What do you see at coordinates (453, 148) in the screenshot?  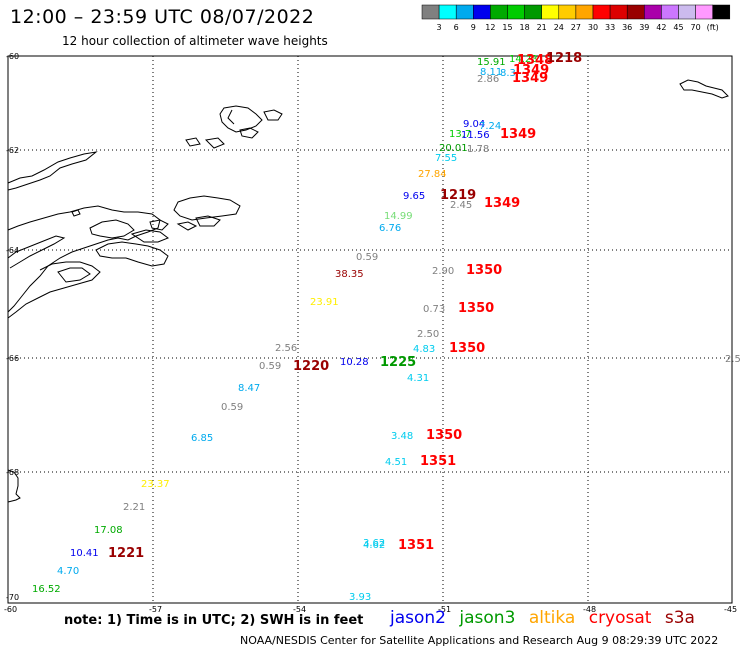 I see `wave-height-label: 20.01` at bounding box center [453, 148].